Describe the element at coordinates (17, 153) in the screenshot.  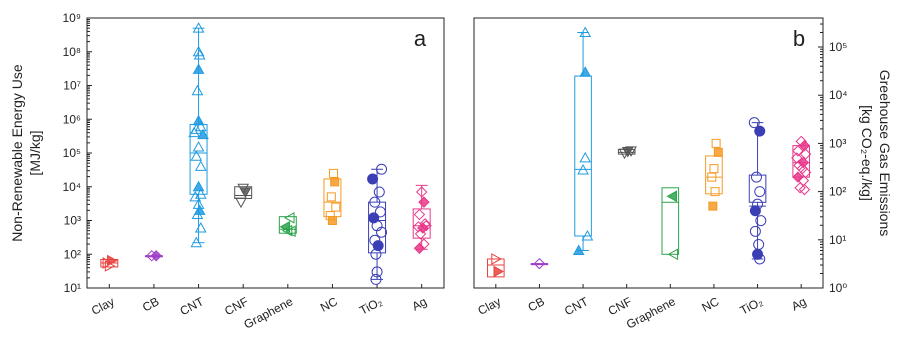
I see `y-axis-title-line: Non-Renewable Energy Use` at that location.